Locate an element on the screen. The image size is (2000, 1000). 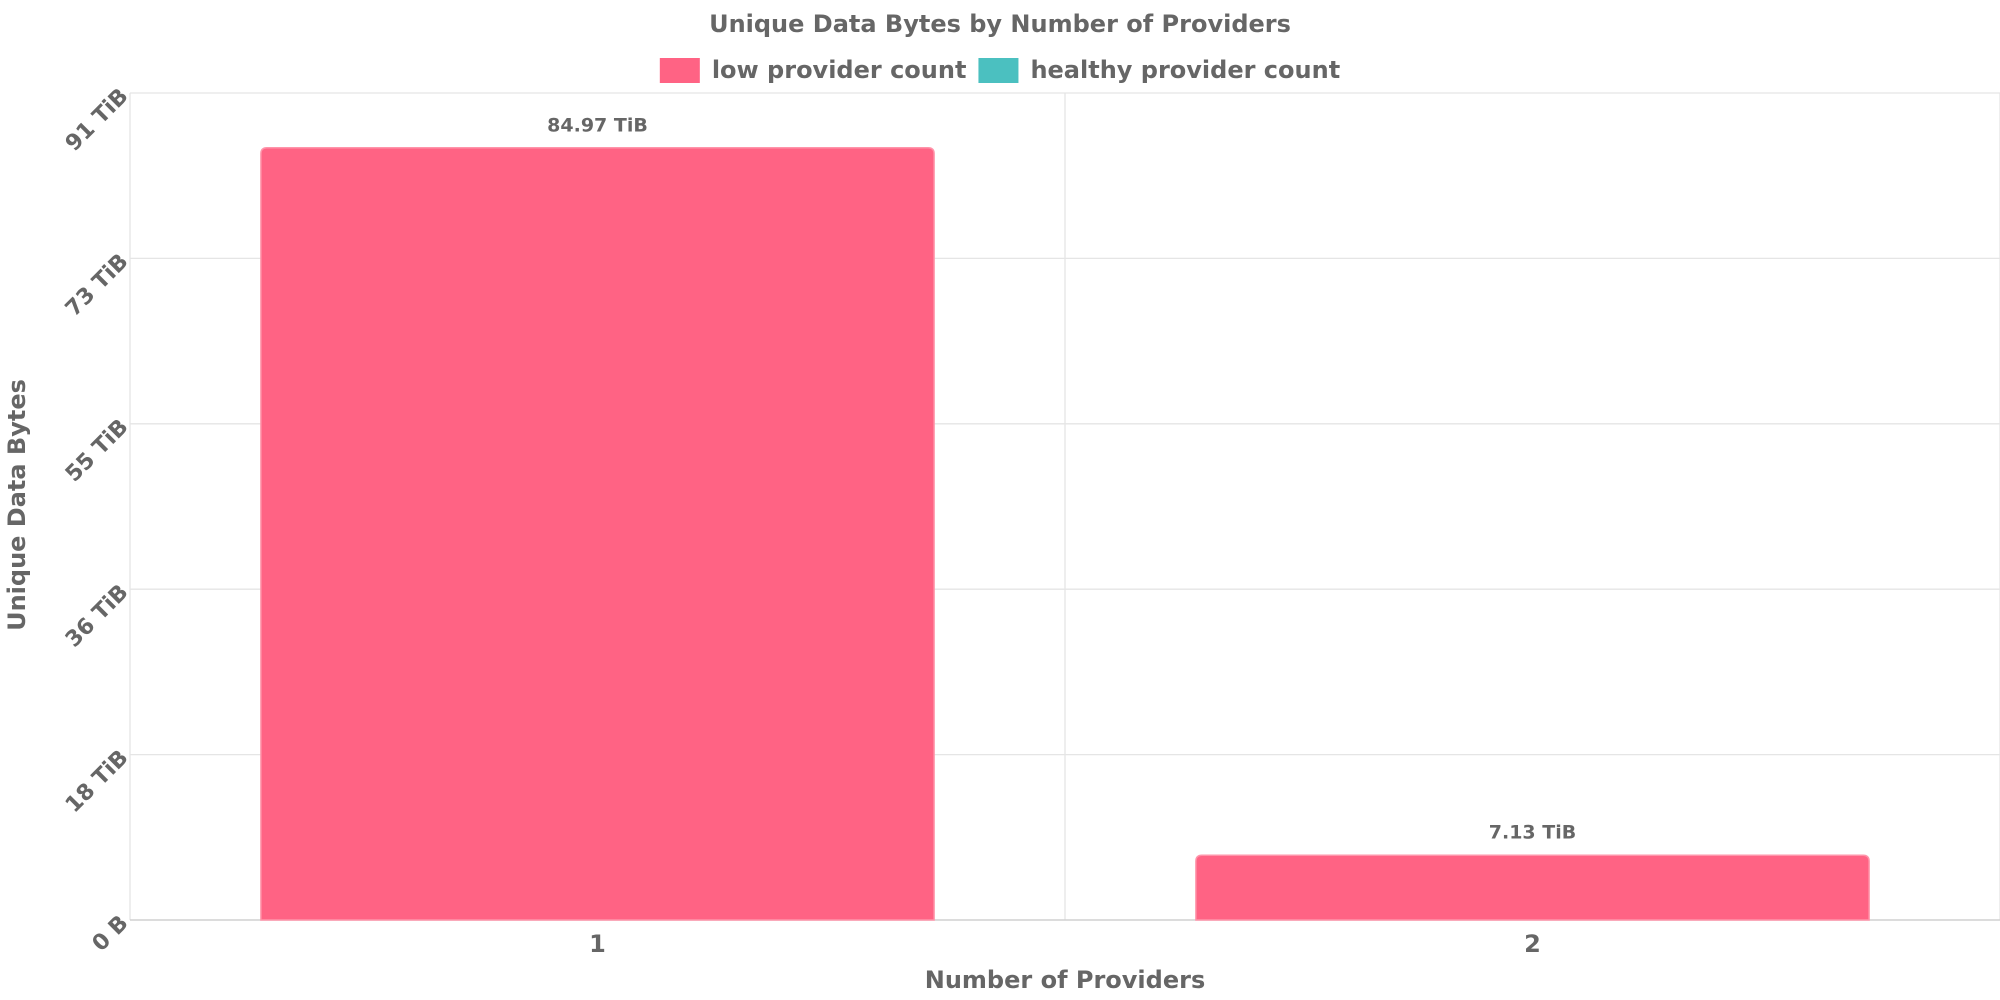
legend-label: low provider count is located at coordinates (839, 70).